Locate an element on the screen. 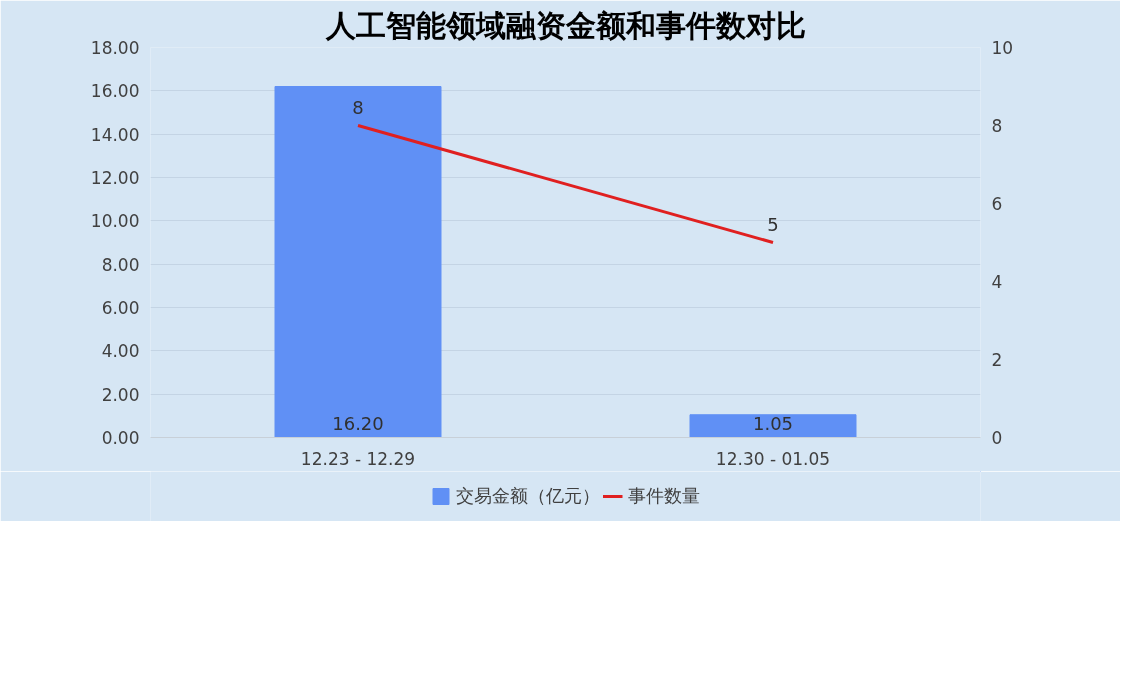 This screenshot has width=1122, height=679. y-tick-label: 4.00 is located at coordinates (120, 351).